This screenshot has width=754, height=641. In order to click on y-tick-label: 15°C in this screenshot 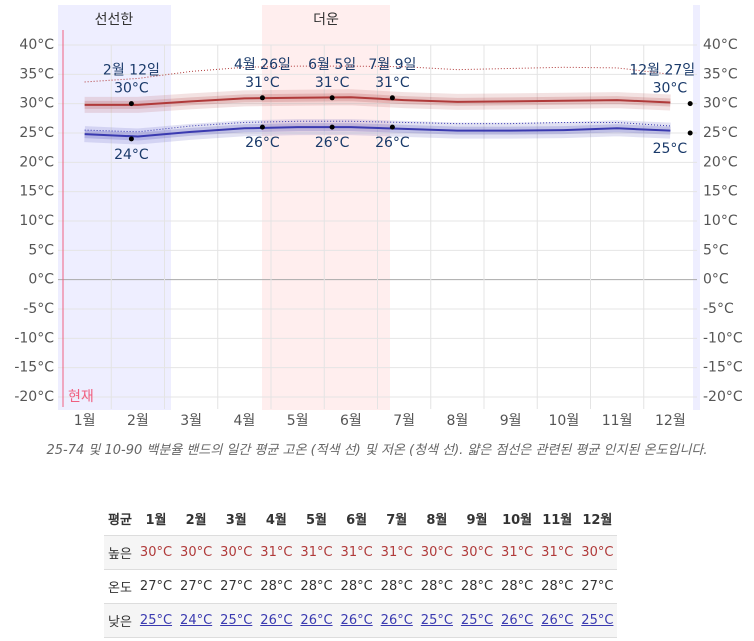, I will do `click(36, 192)`.